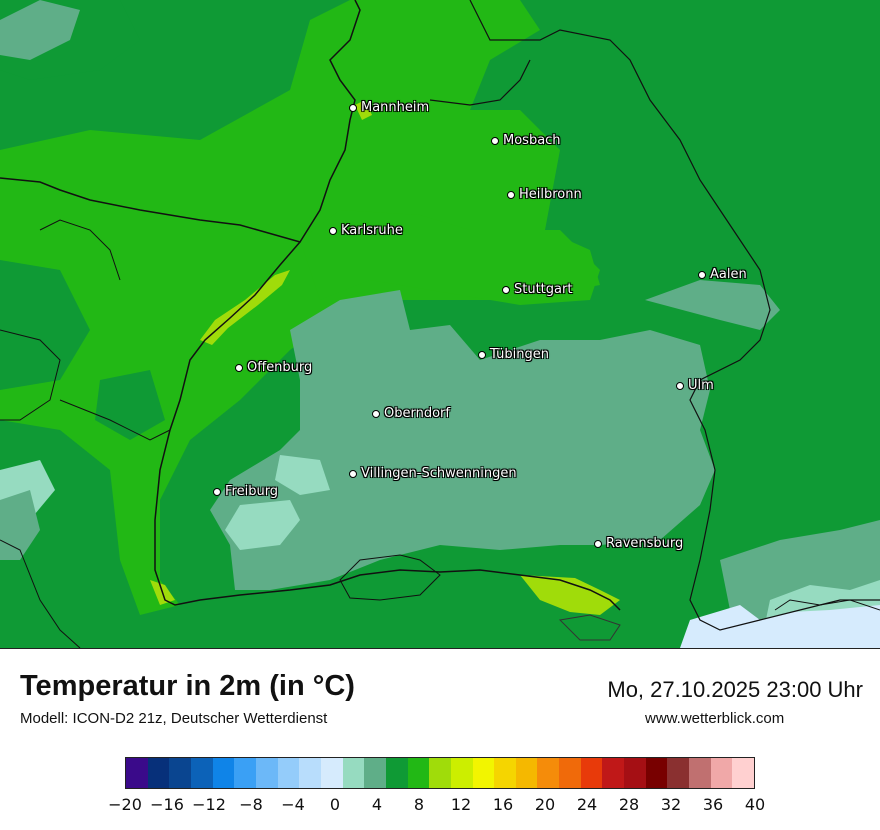 This screenshot has height=830, width=880. What do you see at coordinates (433, 473) in the screenshot?
I see `city-villingen-schwenningen: Villingen-Schwenningen` at bounding box center [433, 473].